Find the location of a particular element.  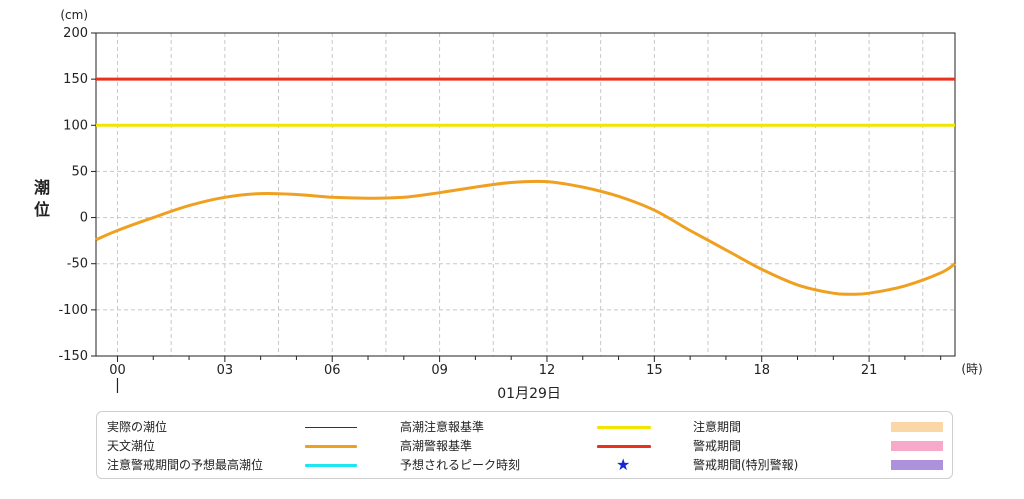

legend-swatch-special-warning-period is located at coordinates (917, 465).